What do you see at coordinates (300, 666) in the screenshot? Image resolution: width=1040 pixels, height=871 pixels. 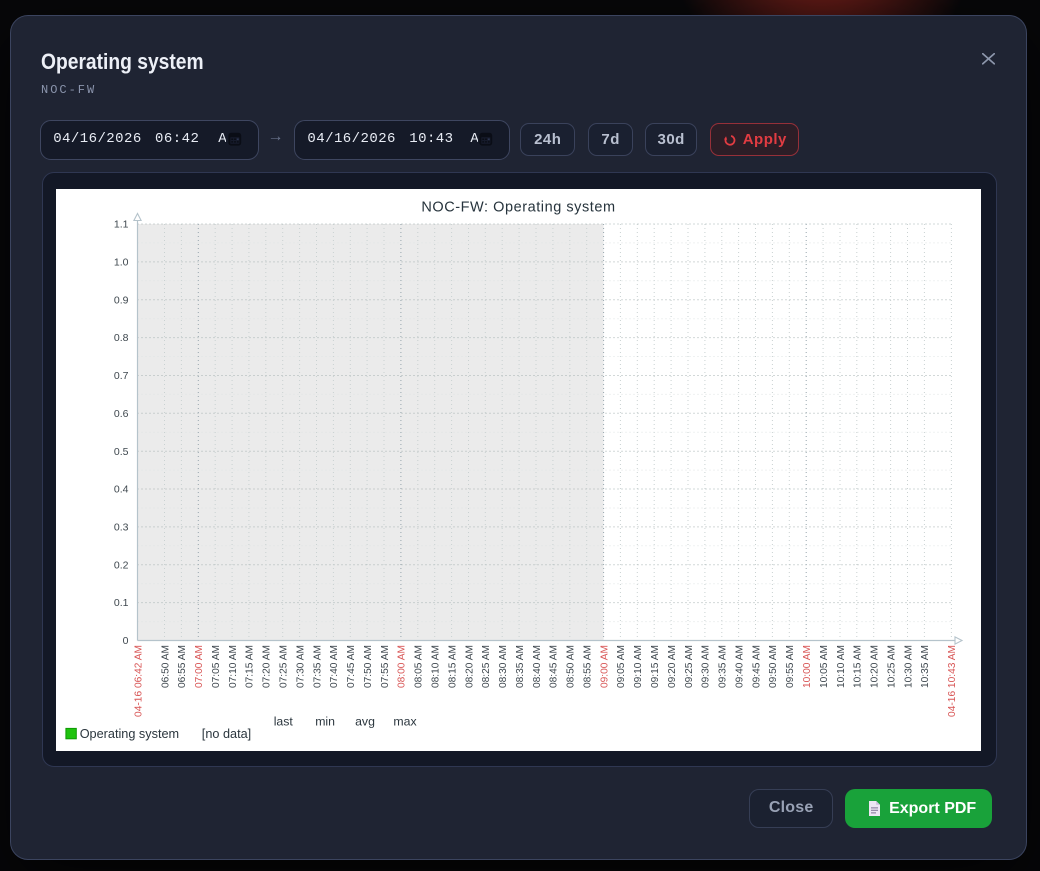 I see `svg-text: 07:30 AM` at bounding box center [300, 666].